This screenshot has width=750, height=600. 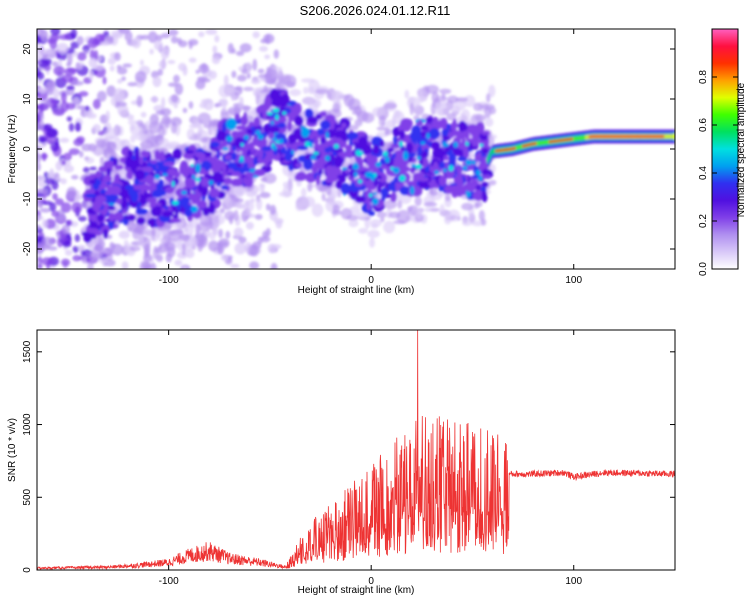 I want to click on y-tick-label: 10, so click(x=27, y=99).